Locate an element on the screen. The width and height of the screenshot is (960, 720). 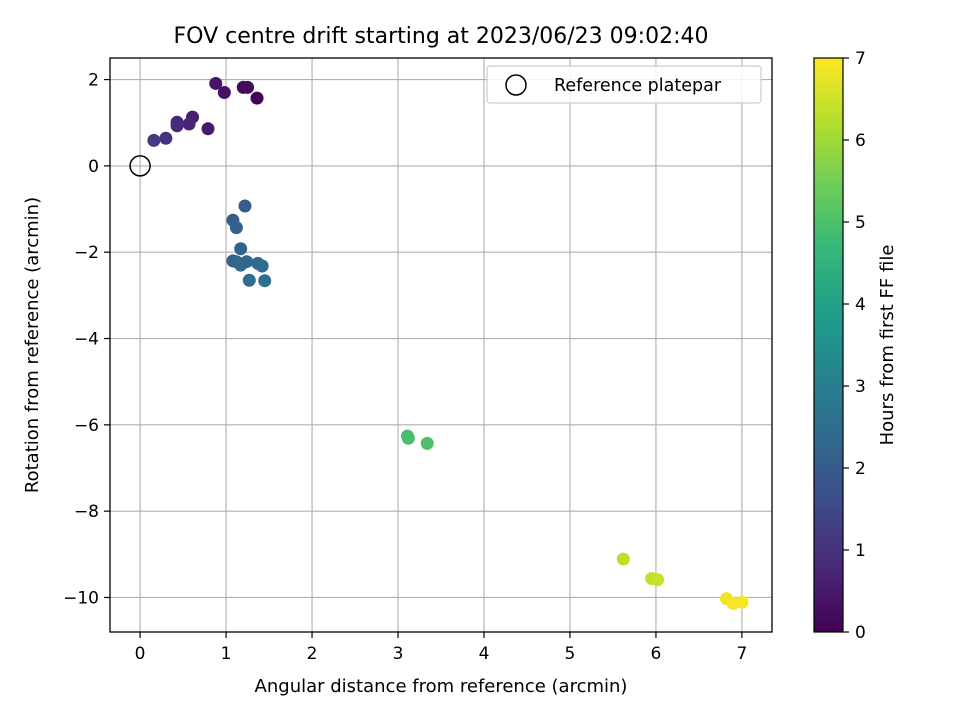
colorbar-tick-label: 2 is located at coordinates (860, 469).